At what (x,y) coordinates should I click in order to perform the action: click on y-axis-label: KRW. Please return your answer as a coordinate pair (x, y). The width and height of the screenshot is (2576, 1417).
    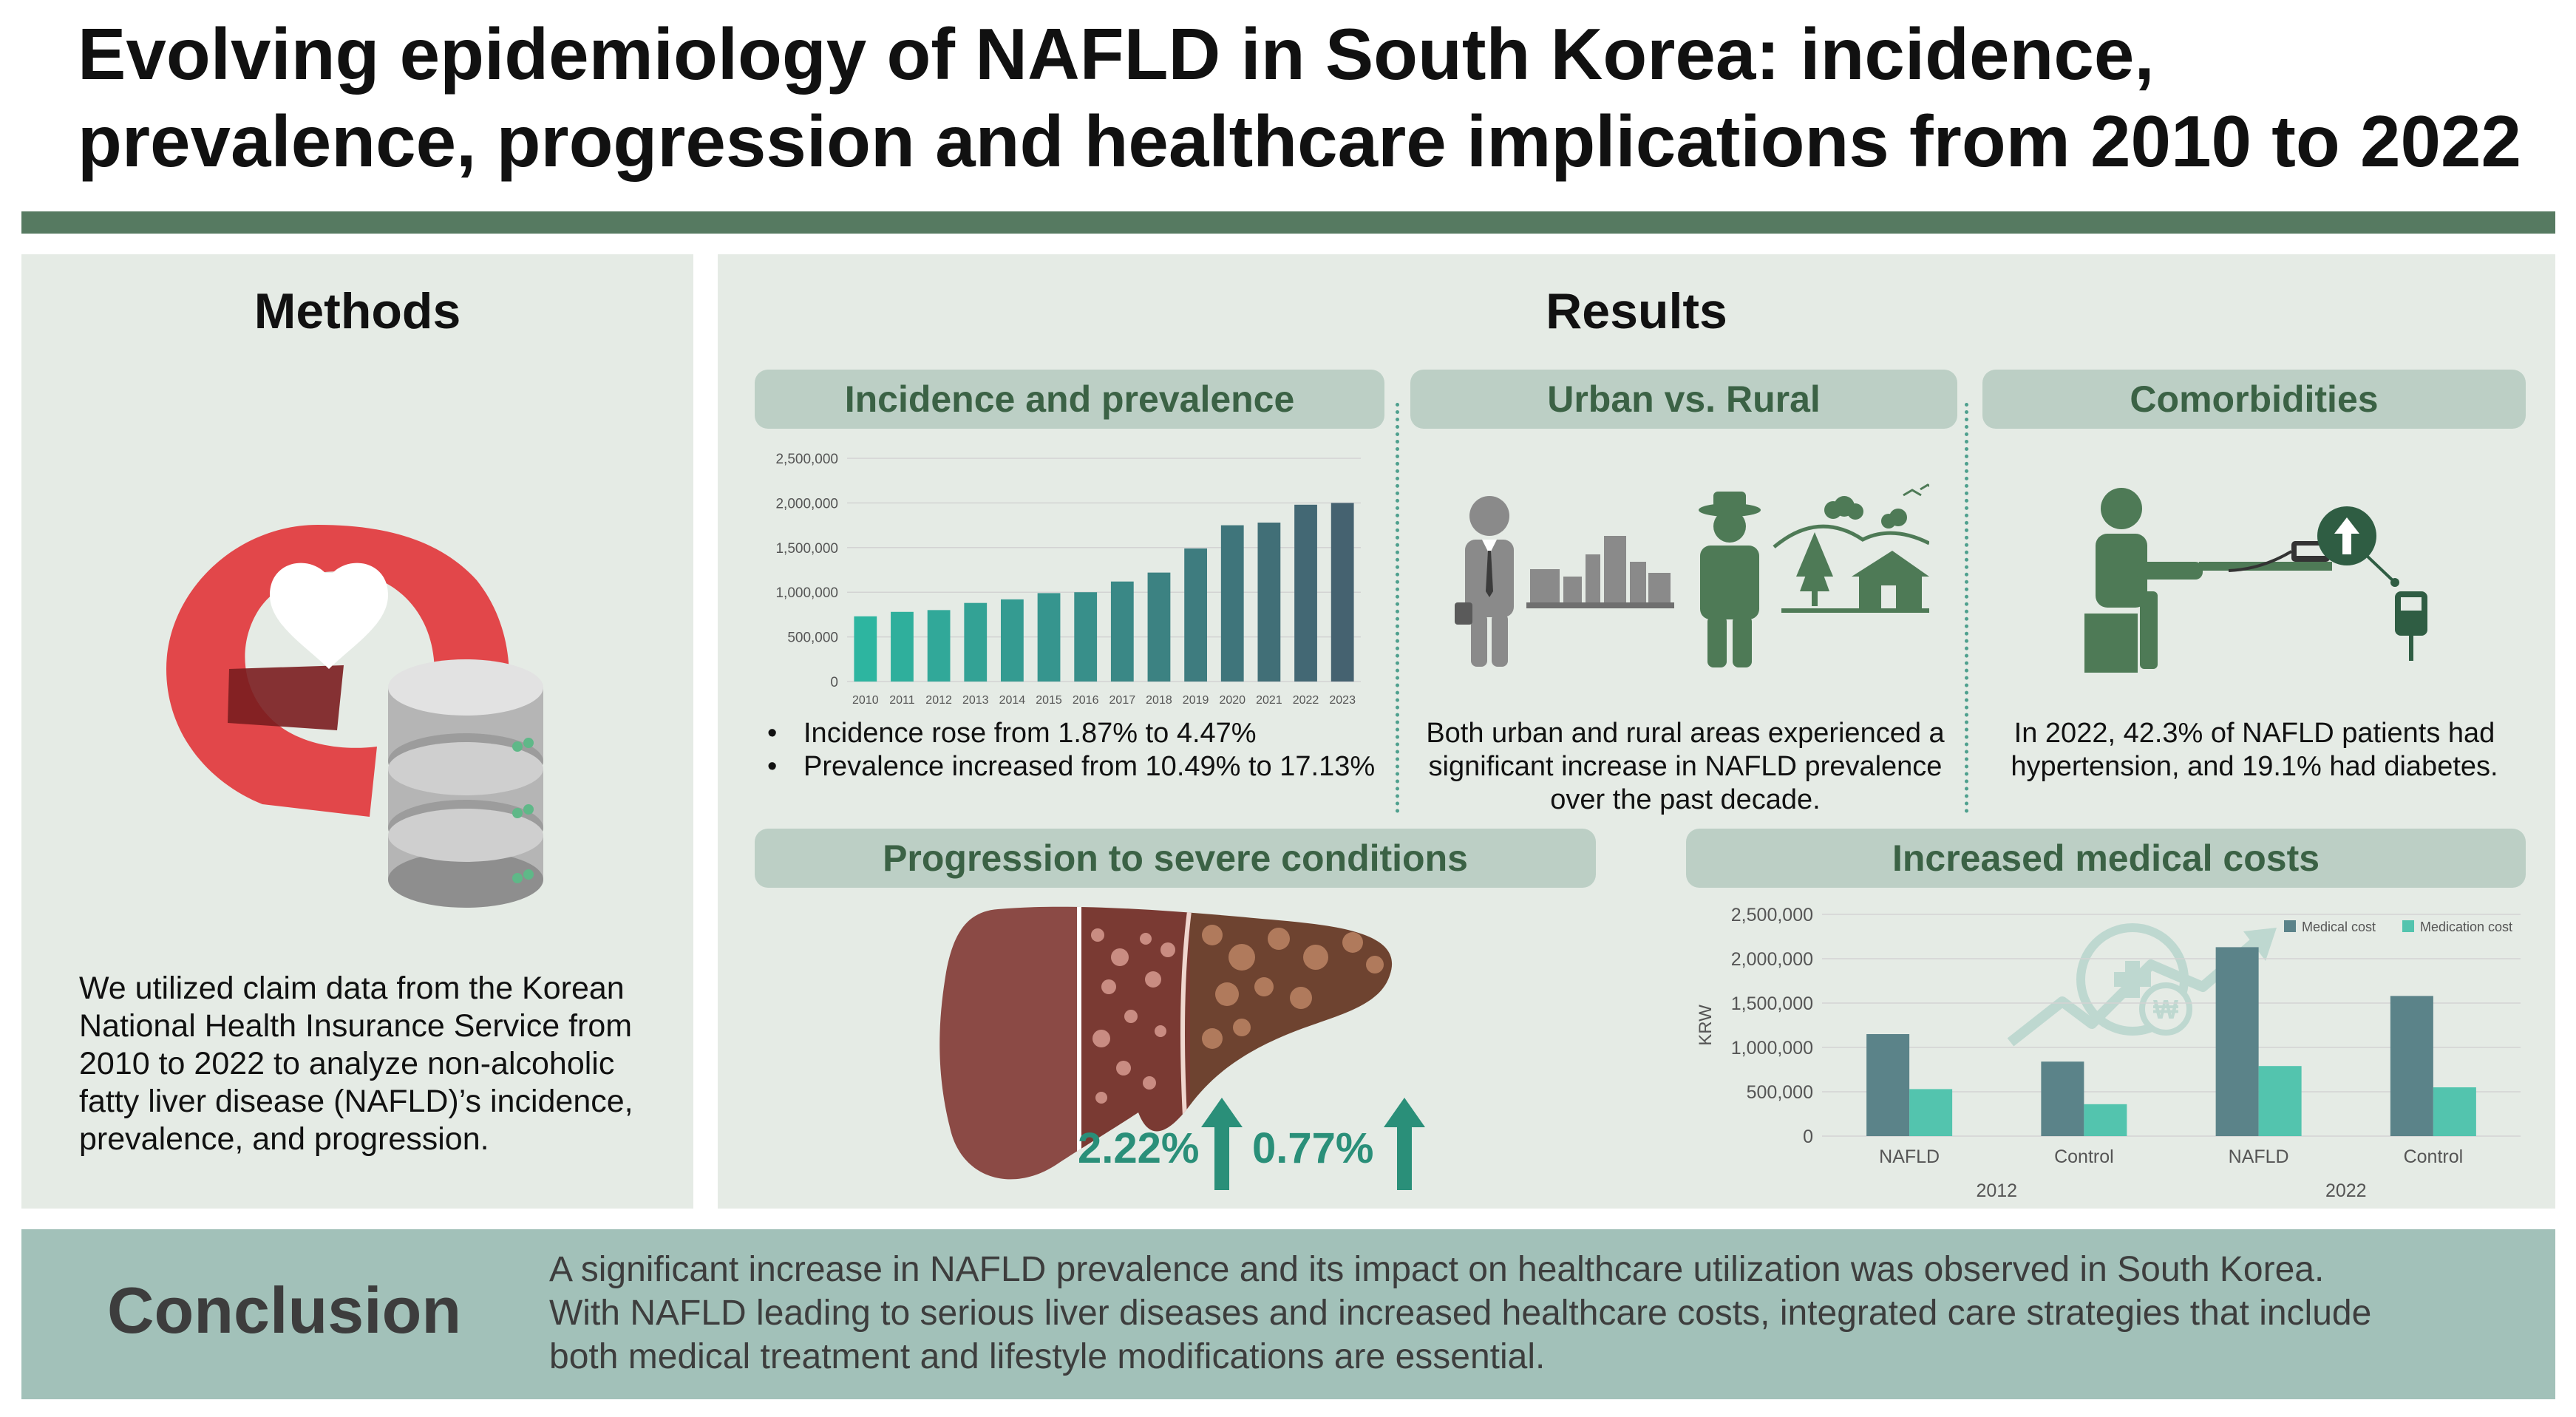
    Looking at the image, I should click on (1706, 1025).